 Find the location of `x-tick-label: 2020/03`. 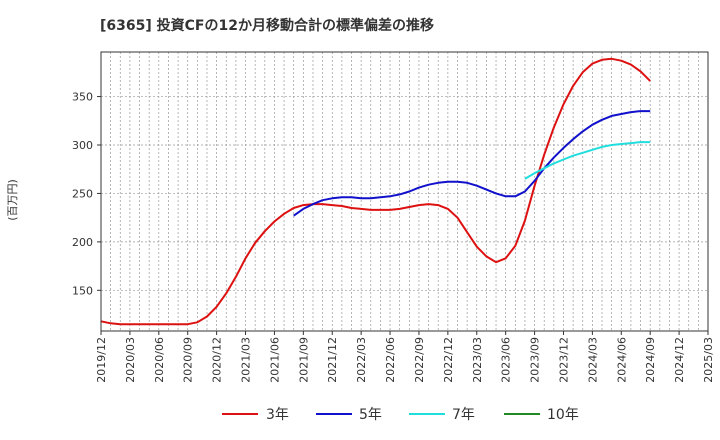

x-tick-label: 2020/03 is located at coordinates (130, 360).